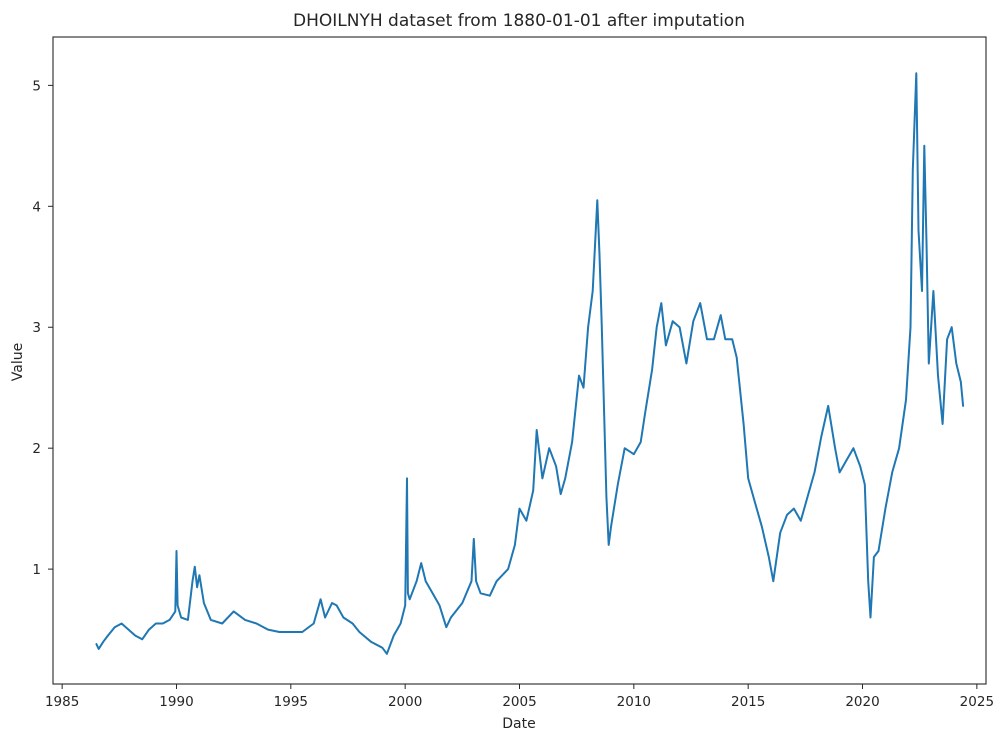 This screenshot has width=996, height=744. Describe the element at coordinates (36, 207) in the screenshot. I see `y-tick-label: 4` at that location.